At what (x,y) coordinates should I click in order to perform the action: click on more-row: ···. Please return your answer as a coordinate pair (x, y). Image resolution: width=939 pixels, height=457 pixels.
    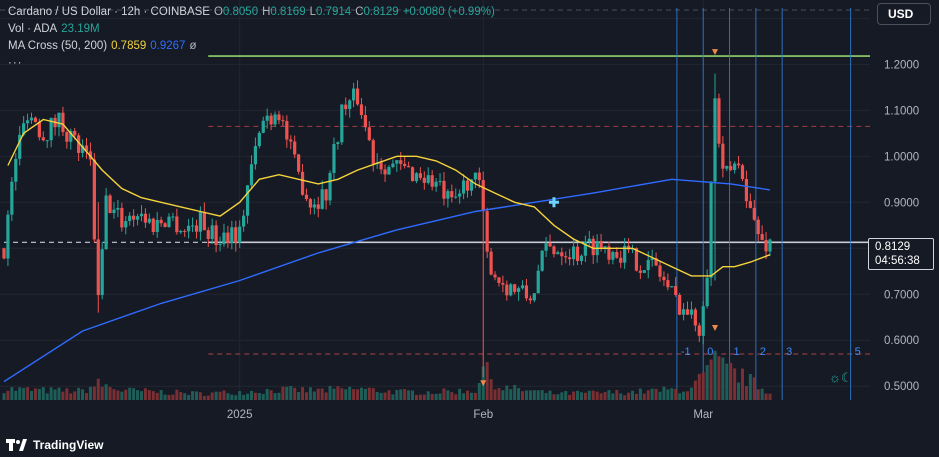
    Looking at the image, I should click on (251, 63).